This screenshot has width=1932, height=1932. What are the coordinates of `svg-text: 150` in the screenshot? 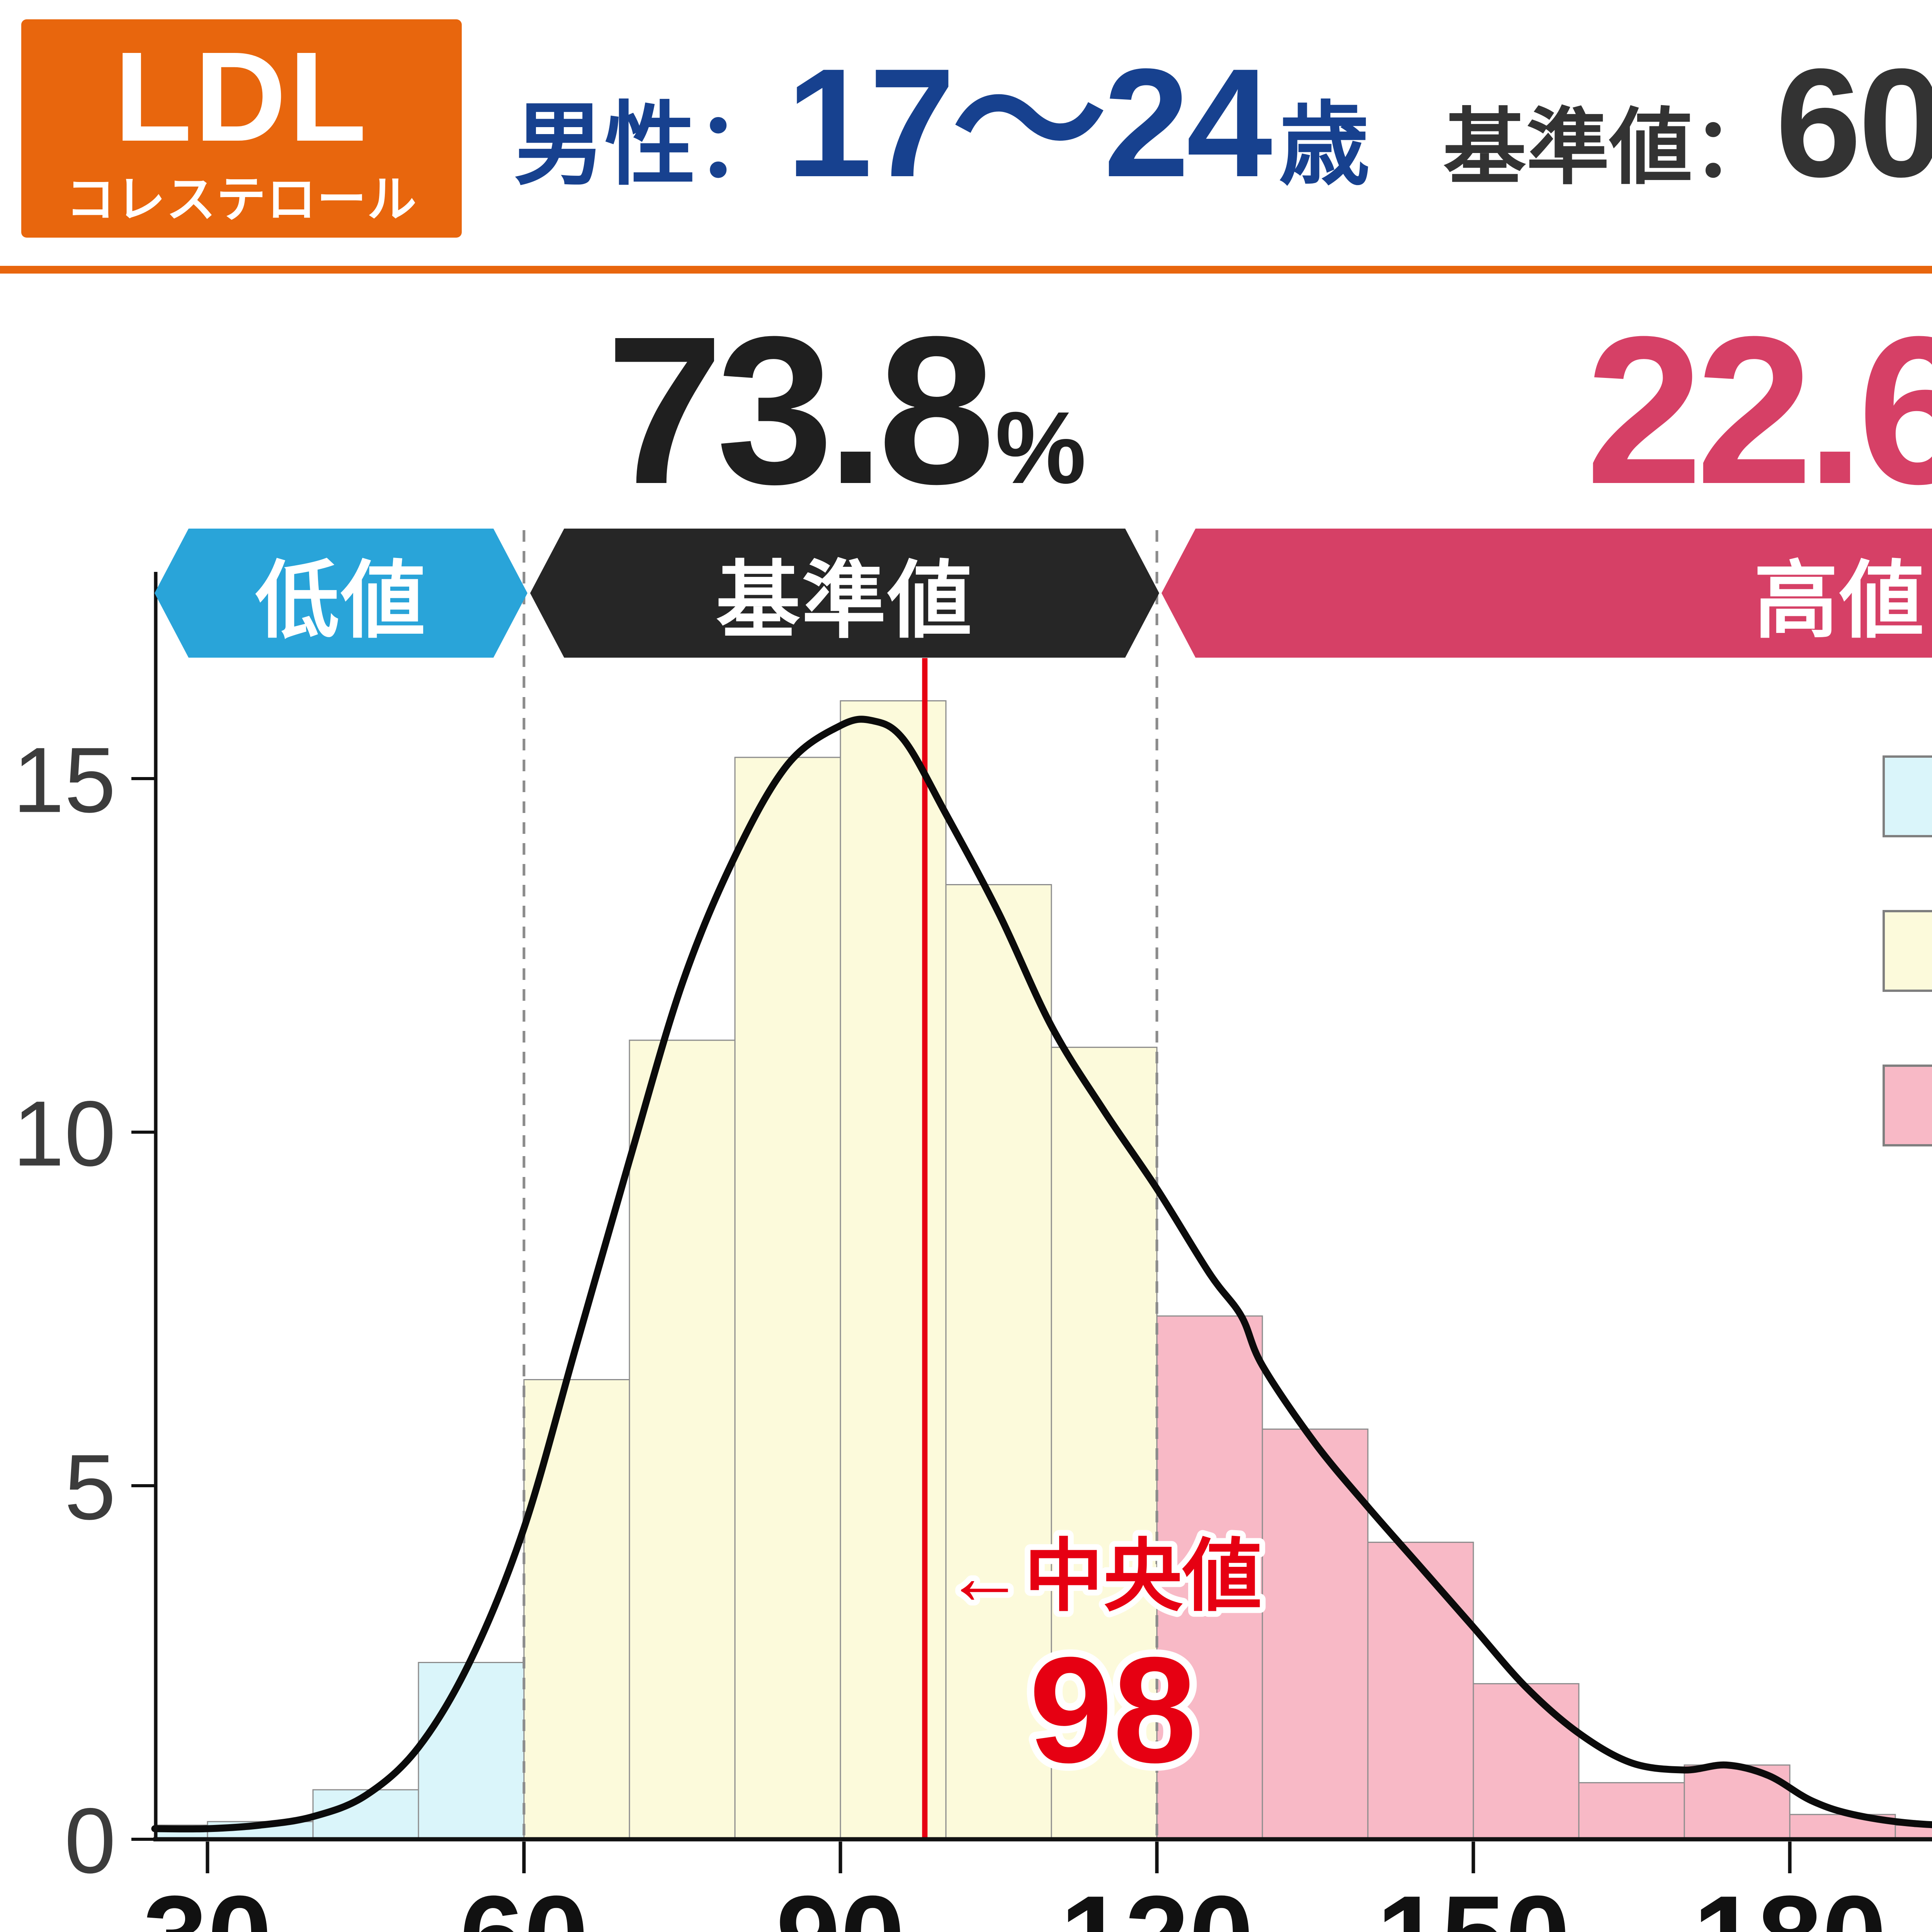 It's located at (1474, 1901).